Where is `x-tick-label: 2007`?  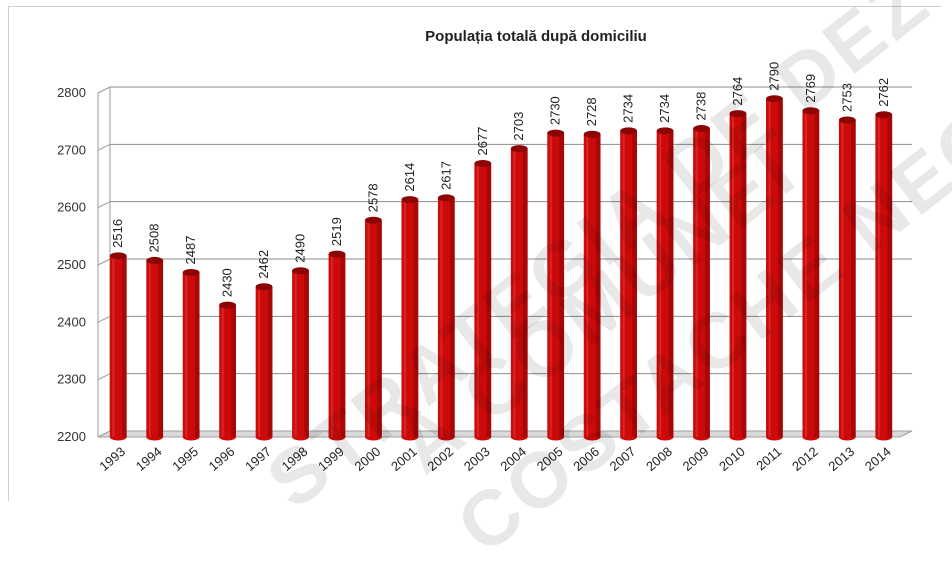 x-tick-label: 2007 is located at coordinates (623, 459).